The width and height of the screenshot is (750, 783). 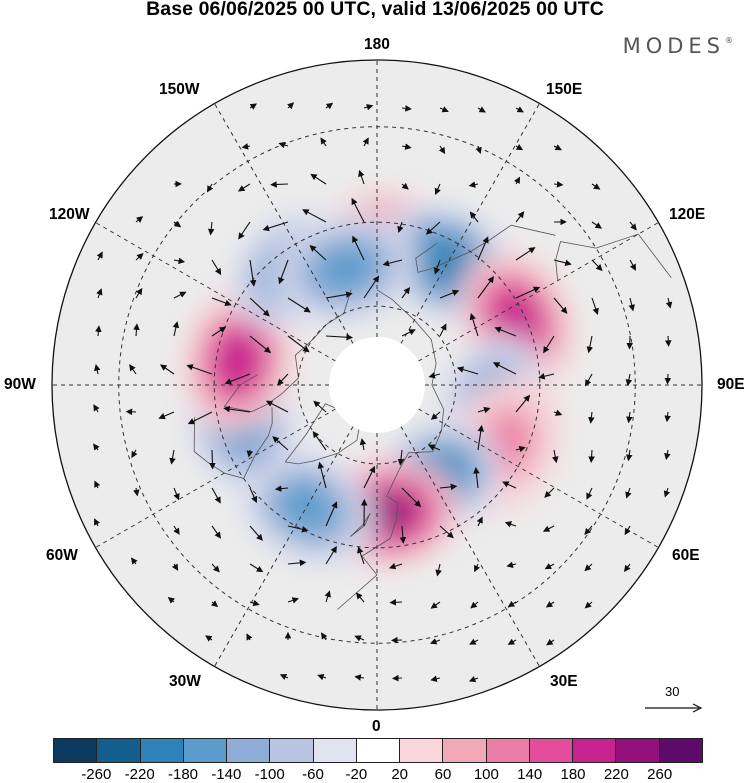 I want to click on colorbar-tick-label: 180, so click(x=573, y=774).